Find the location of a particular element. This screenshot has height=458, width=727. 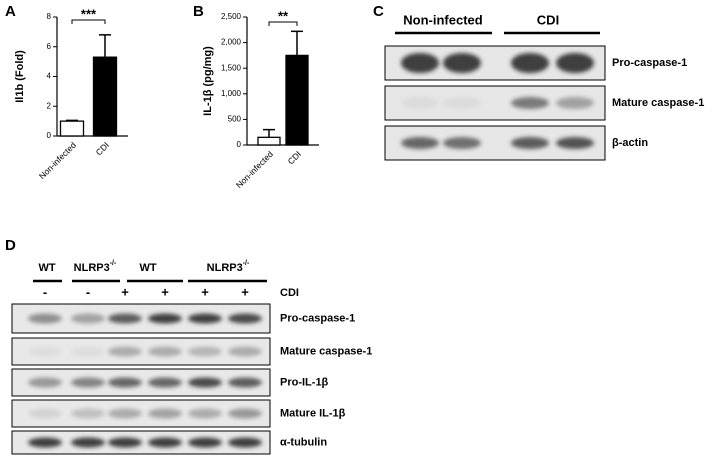

row-label: Pro-IL-1β is located at coordinates (304, 382).